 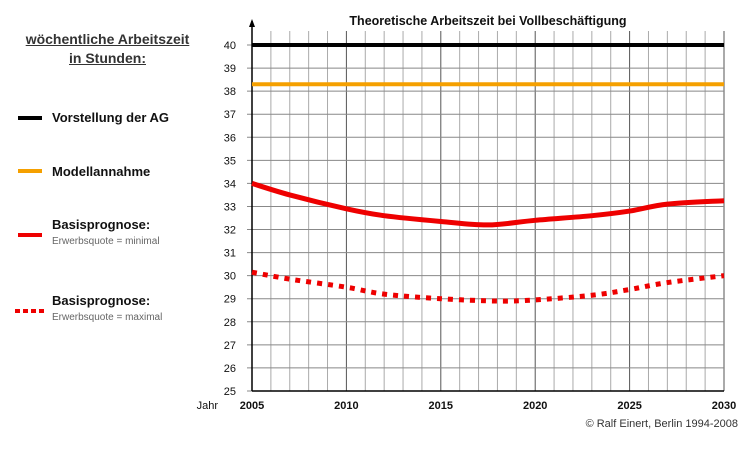 I want to click on x-tick-label: 2015, so click(x=441, y=406).